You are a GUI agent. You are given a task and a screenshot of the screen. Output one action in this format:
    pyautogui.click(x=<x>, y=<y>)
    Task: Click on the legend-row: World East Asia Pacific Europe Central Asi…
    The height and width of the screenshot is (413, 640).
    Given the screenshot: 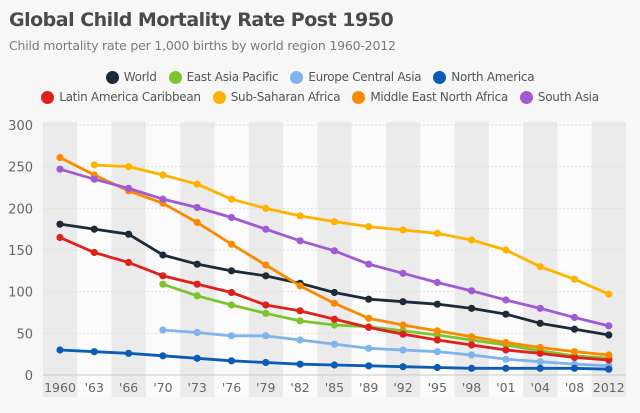 What is the action you would take?
    pyautogui.click(x=320, y=77)
    